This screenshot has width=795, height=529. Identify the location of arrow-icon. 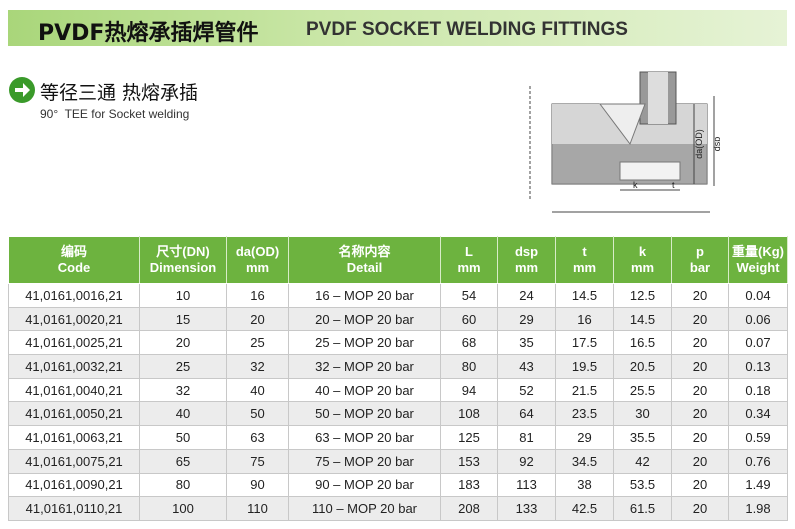
(22, 90).